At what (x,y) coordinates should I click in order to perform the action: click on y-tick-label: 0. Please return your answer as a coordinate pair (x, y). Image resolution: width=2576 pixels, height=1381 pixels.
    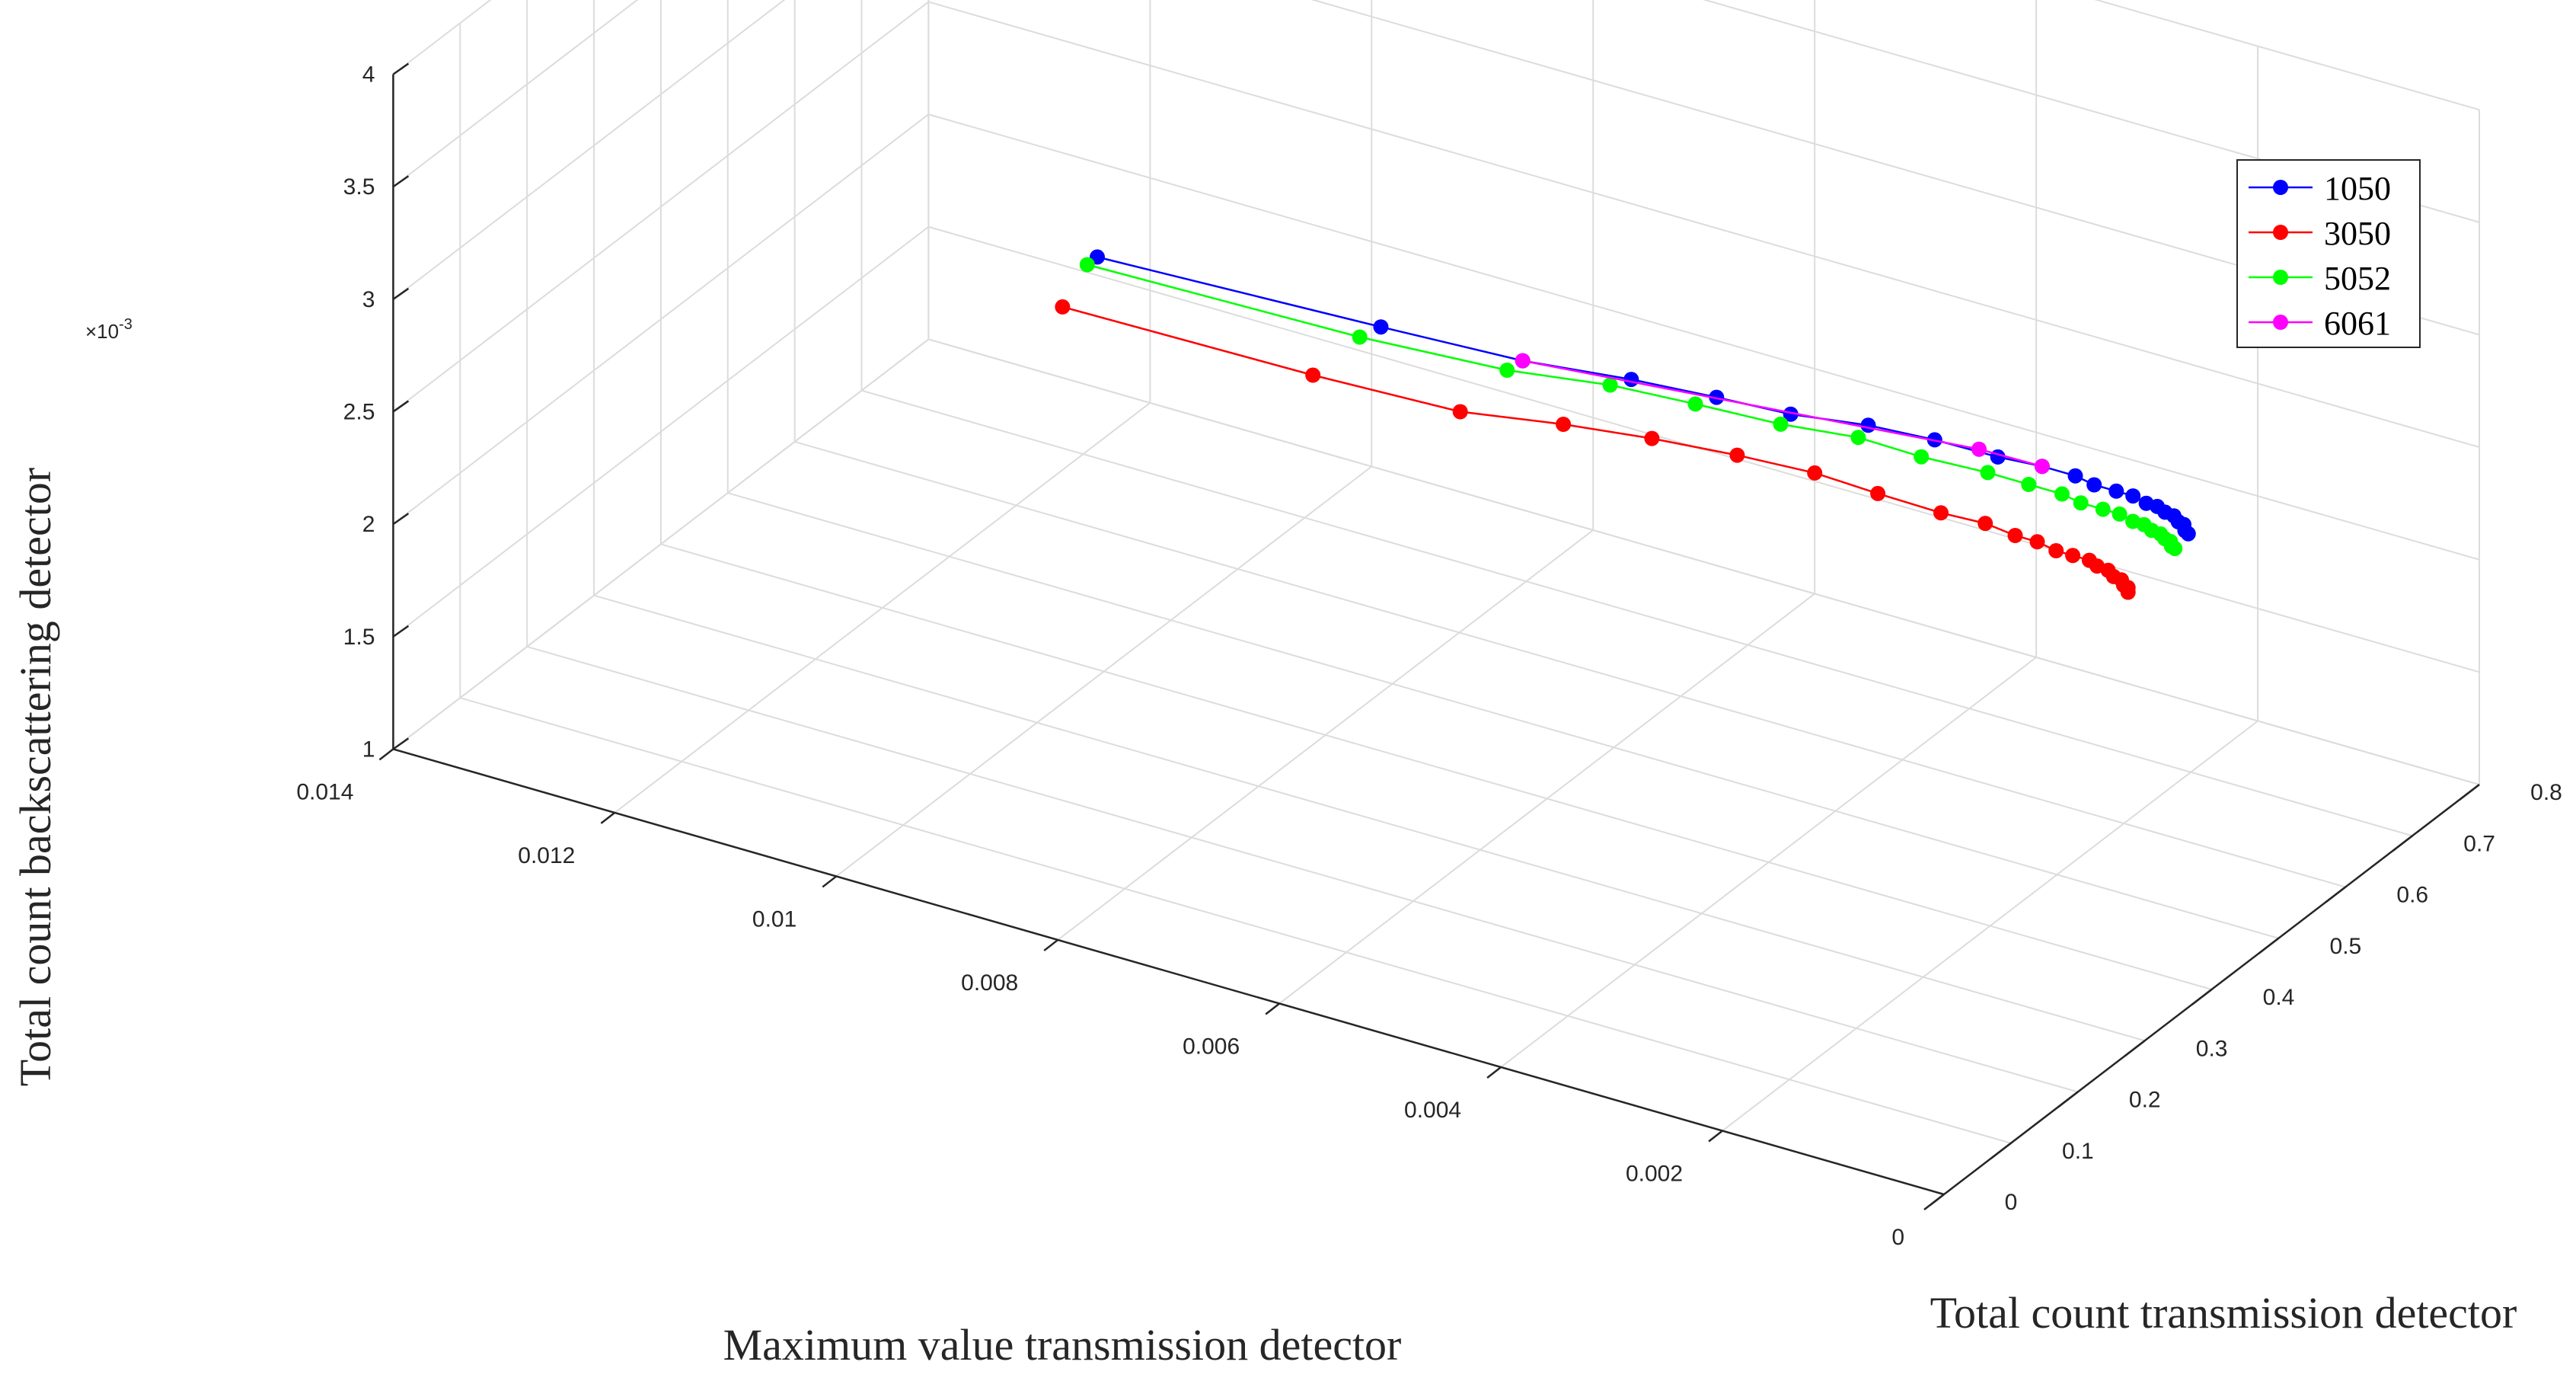
    Looking at the image, I should click on (2011, 1202).